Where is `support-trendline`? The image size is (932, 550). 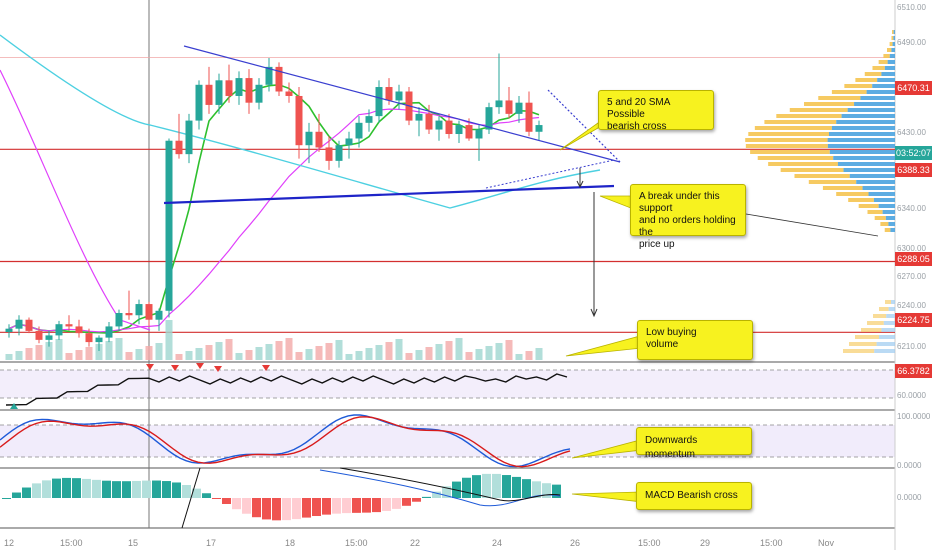
support-trendline is located at coordinates (389, 194).